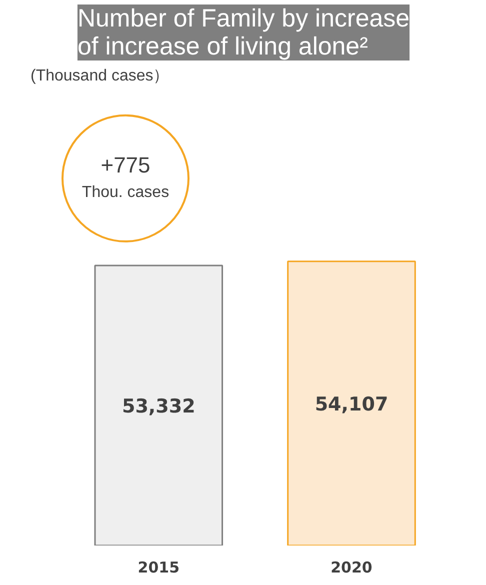  I want to click on x-tick-label: 2015, so click(159, 567).